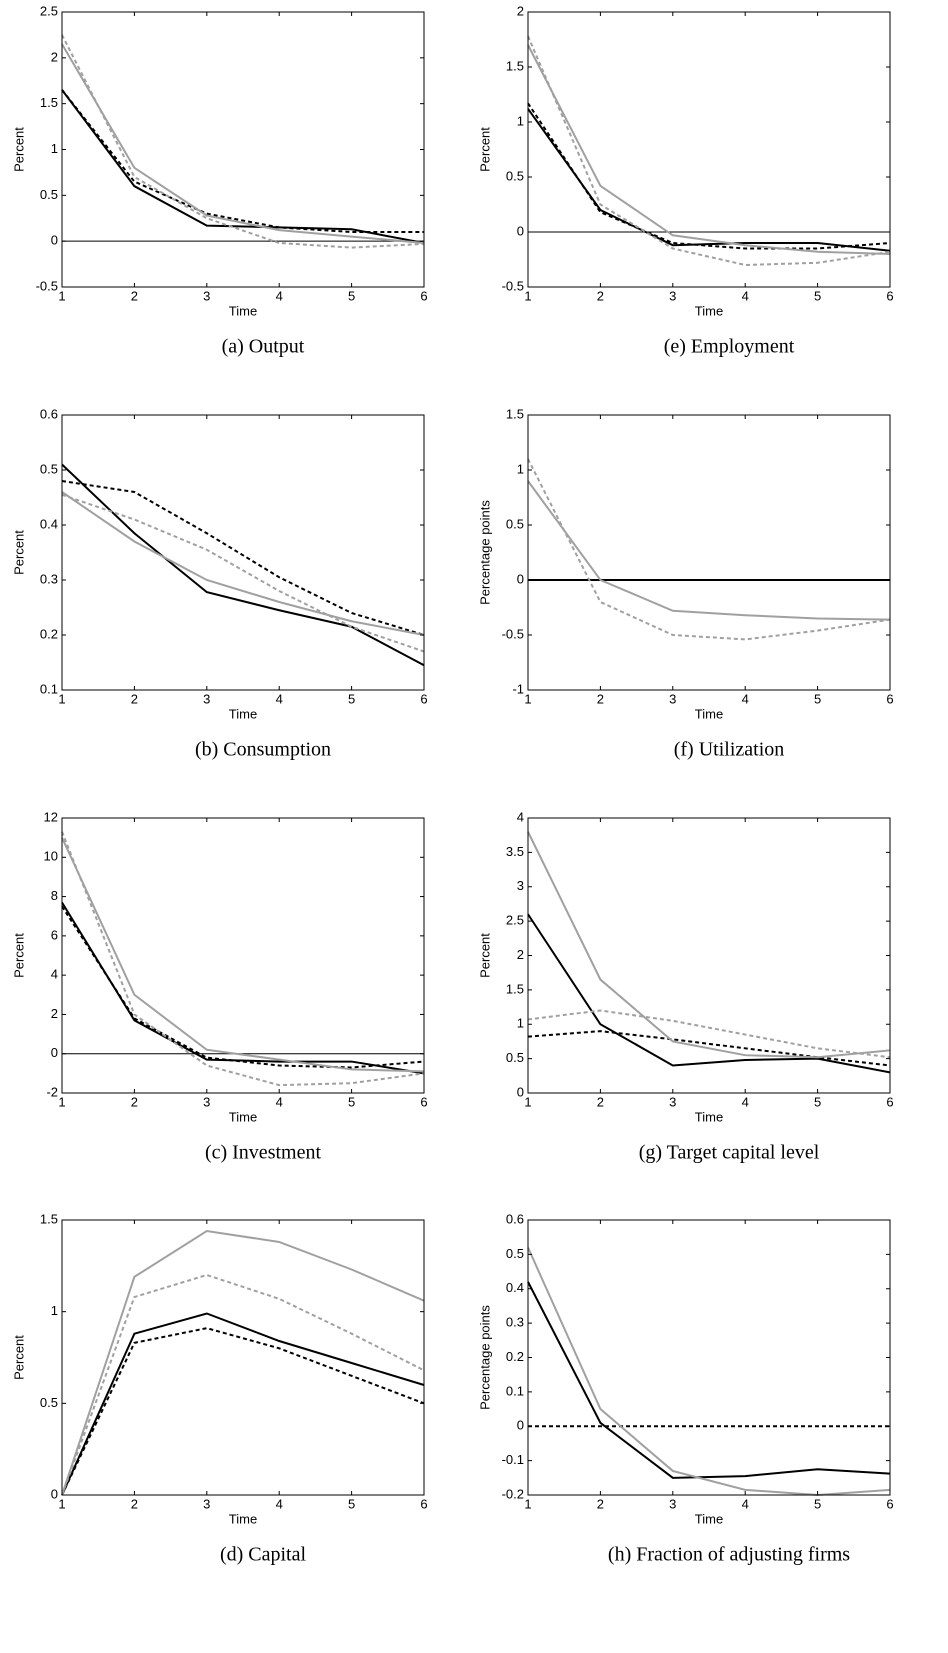 This screenshot has height=1653, width=948. Describe the element at coordinates (54, 934) in the screenshot. I see `y-tick-label: 6` at that location.